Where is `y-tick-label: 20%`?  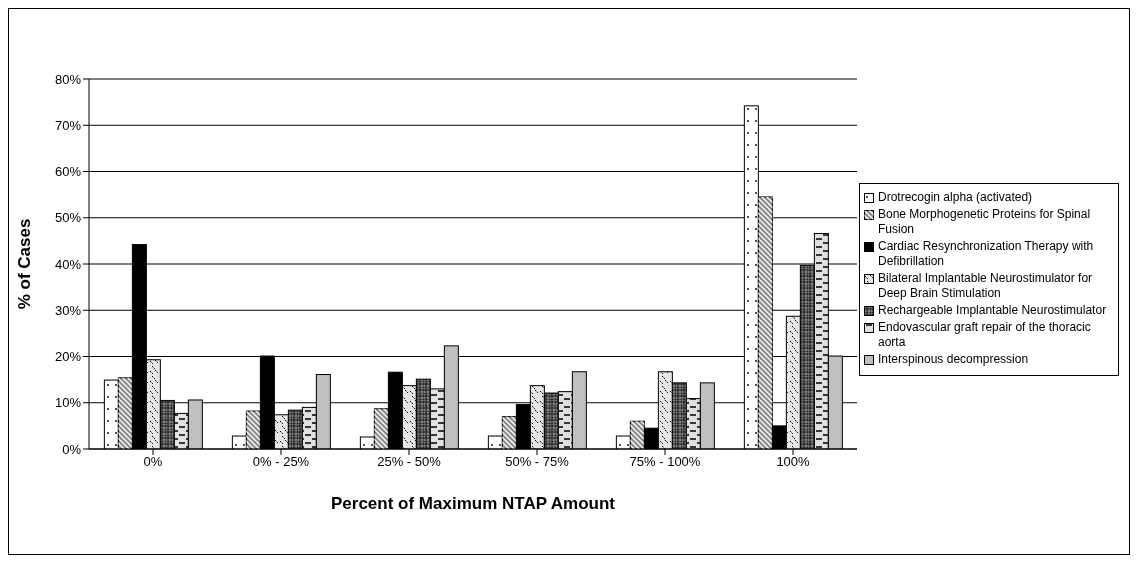 y-tick-label: 20% is located at coordinates (68, 357).